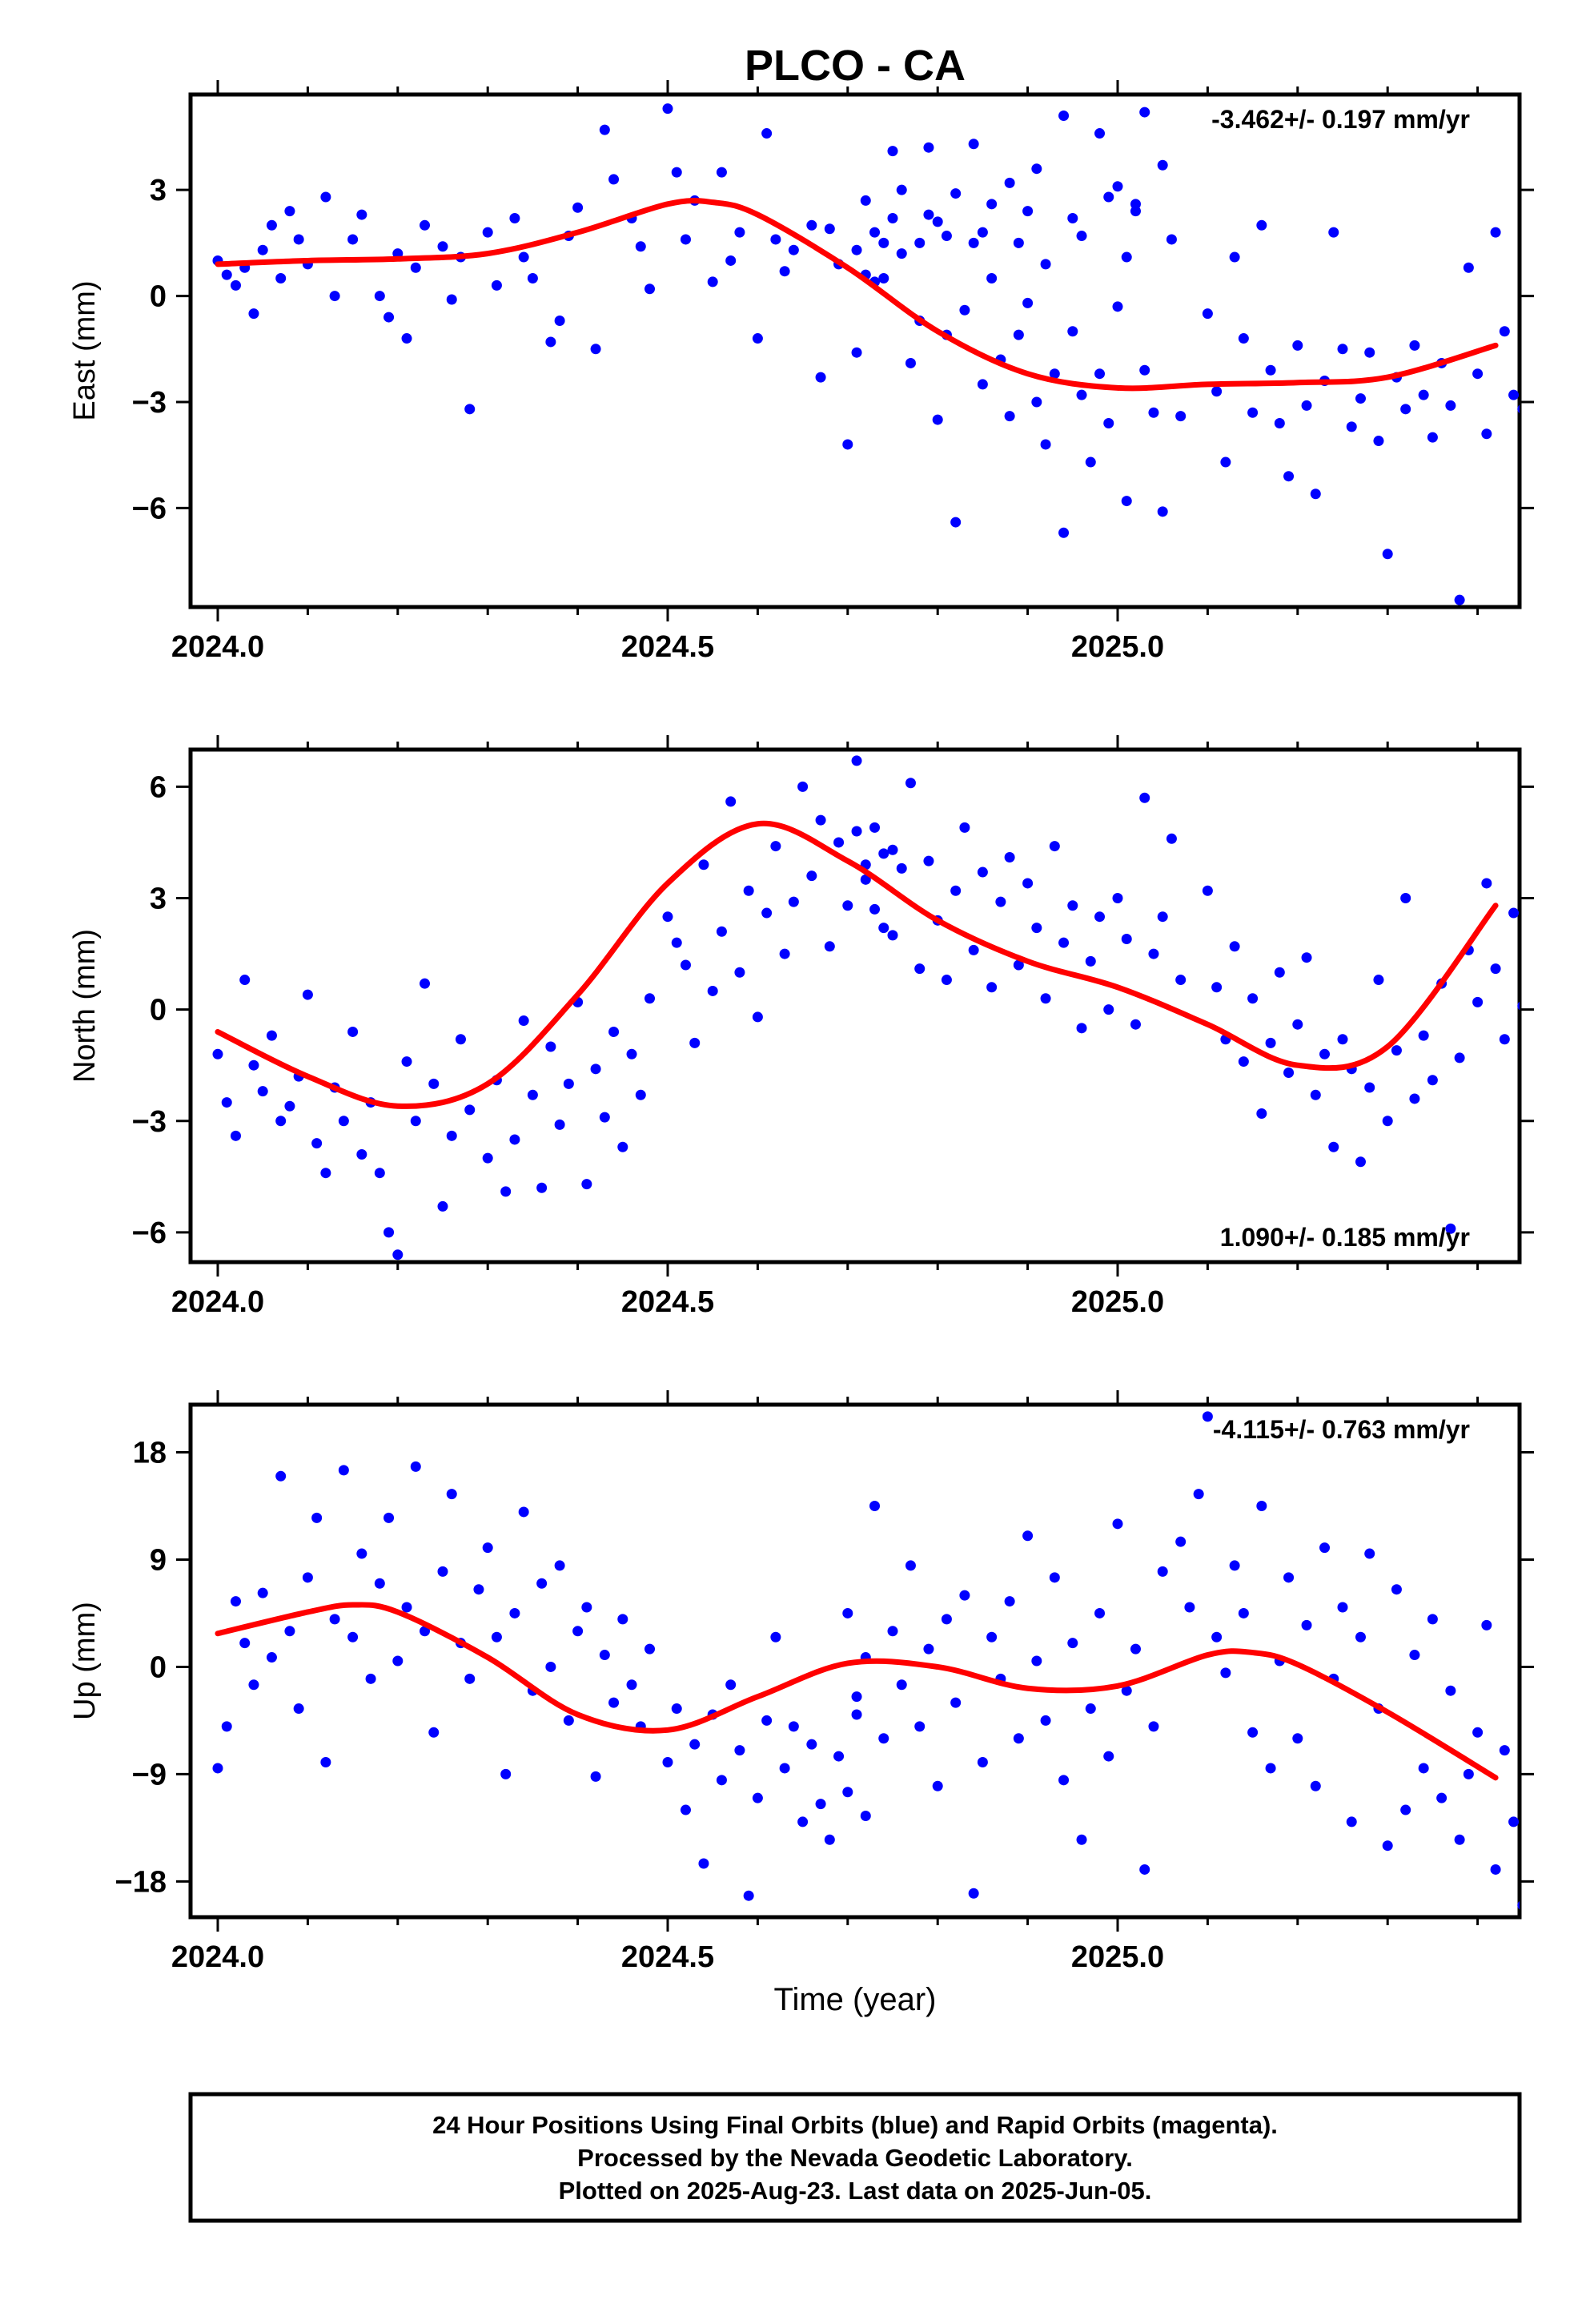  What do you see at coordinates (158, 297) in the screenshot?
I see `y-tick-label: 0` at bounding box center [158, 297].